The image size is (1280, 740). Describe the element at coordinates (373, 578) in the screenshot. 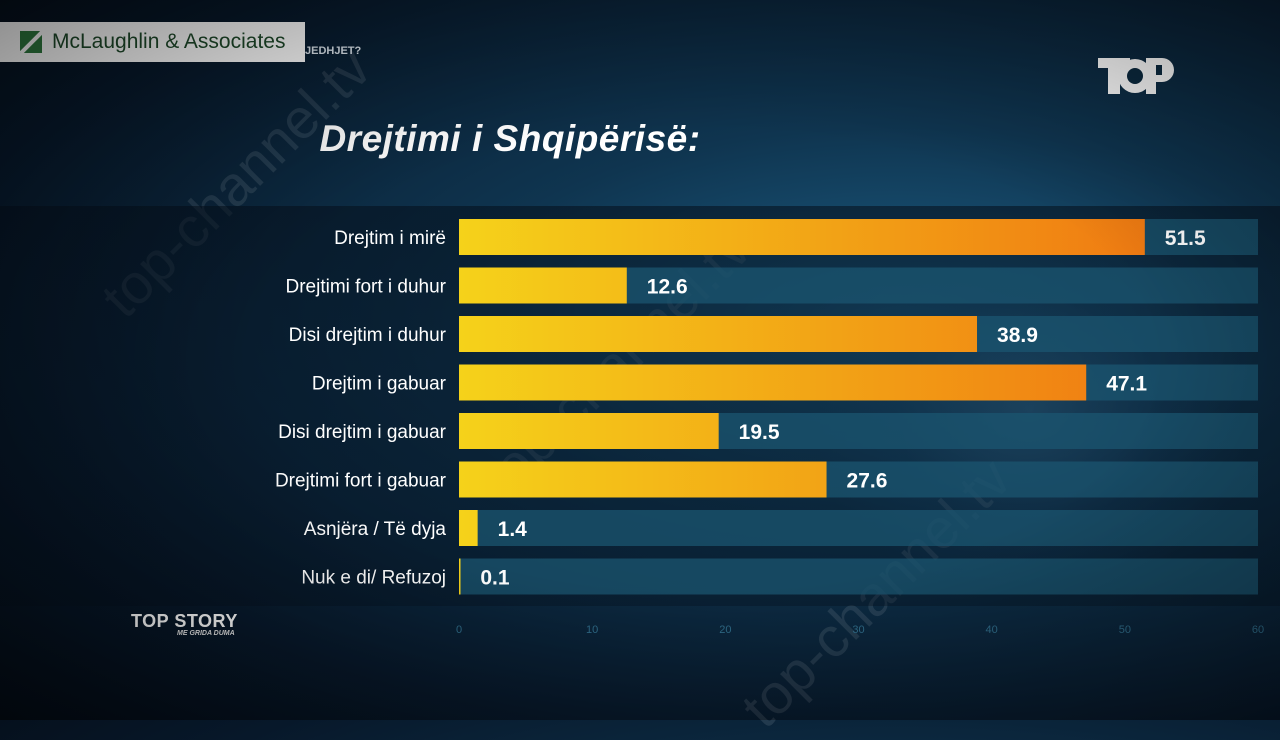

I see `category-label: Nuk e di/ Refuzoj` at that location.